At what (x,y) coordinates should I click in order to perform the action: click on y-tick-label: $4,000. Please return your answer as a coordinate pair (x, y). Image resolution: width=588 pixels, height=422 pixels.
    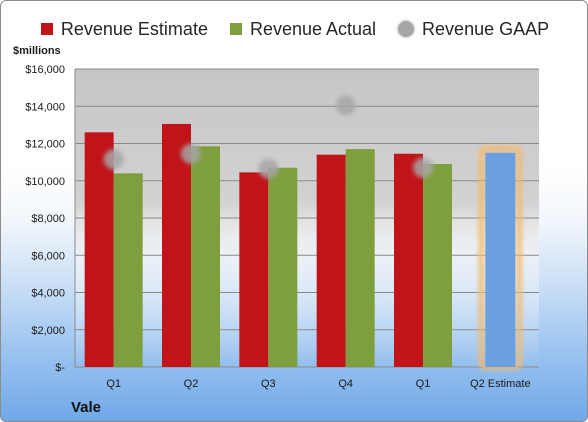
    Looking at the image, I should click on (48, 294).